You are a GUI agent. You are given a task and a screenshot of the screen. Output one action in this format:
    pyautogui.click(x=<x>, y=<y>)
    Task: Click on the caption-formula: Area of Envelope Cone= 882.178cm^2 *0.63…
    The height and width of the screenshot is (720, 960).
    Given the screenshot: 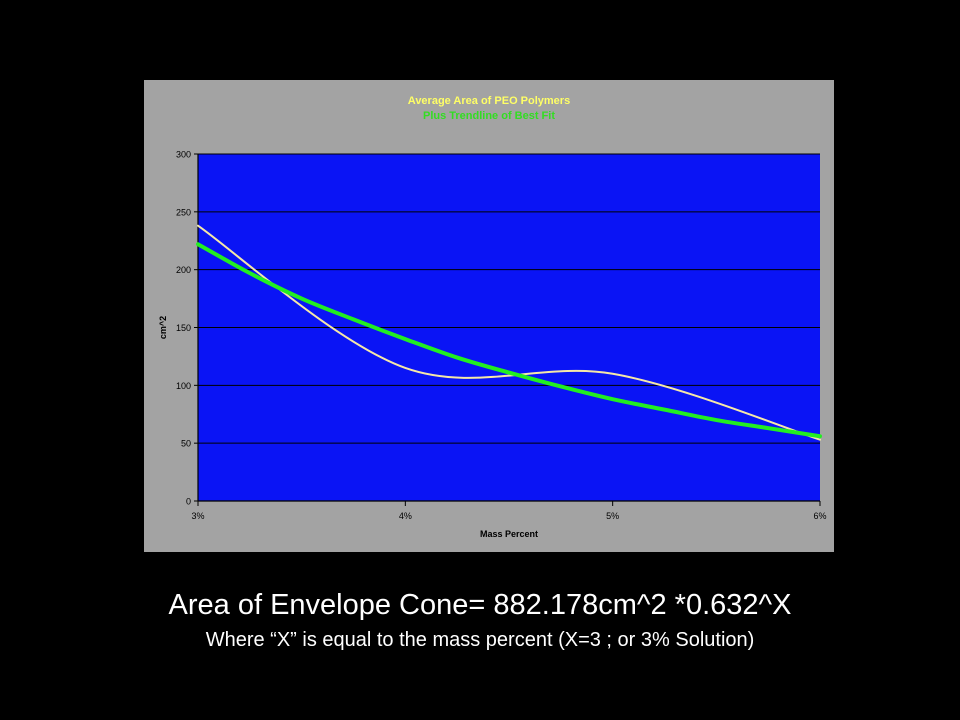 What is the action you would take?
    pyautogui.click(x=480, y=605)
    